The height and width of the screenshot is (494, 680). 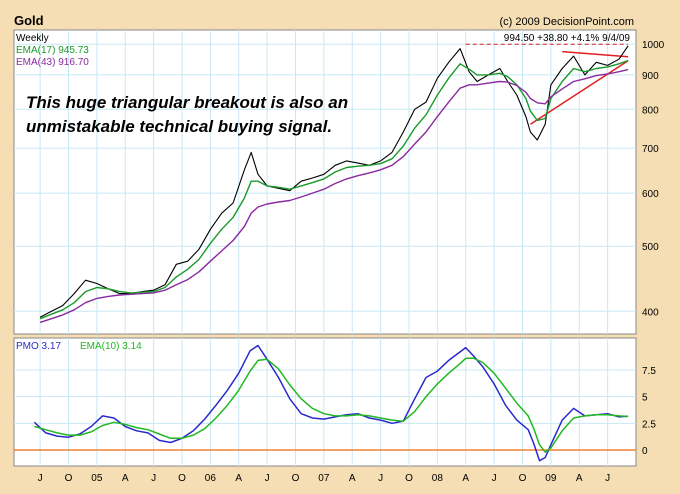 What do you see at coordinates (653, 179) in the screenshot?
I see `price-y-axis: 400 500 600 700 800 900 1000` at bounding box center [653, 179].